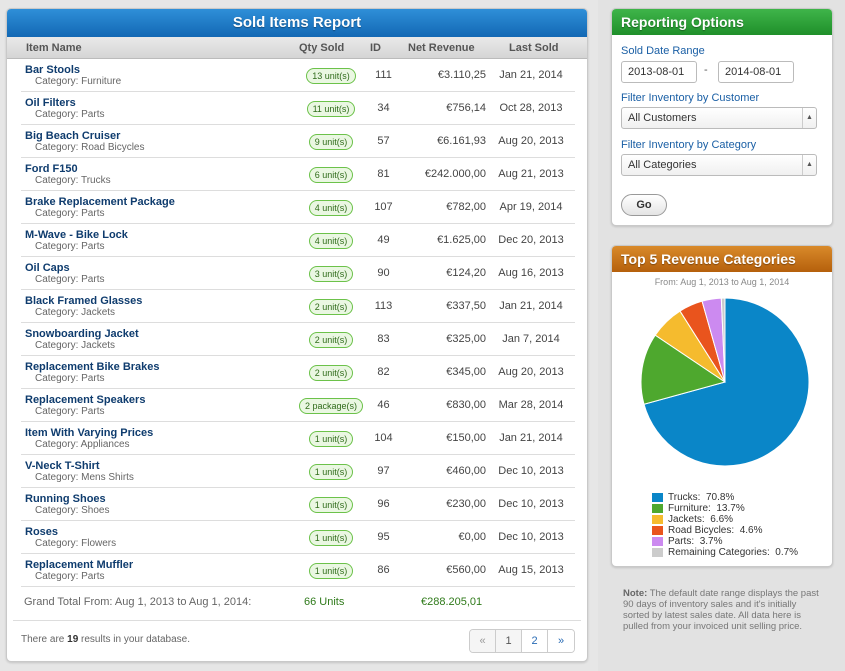 Image resolution: width=845 pixels, height=671 pixels. I want to click on qty-sold: 3 unit(s), so click(331, 274).